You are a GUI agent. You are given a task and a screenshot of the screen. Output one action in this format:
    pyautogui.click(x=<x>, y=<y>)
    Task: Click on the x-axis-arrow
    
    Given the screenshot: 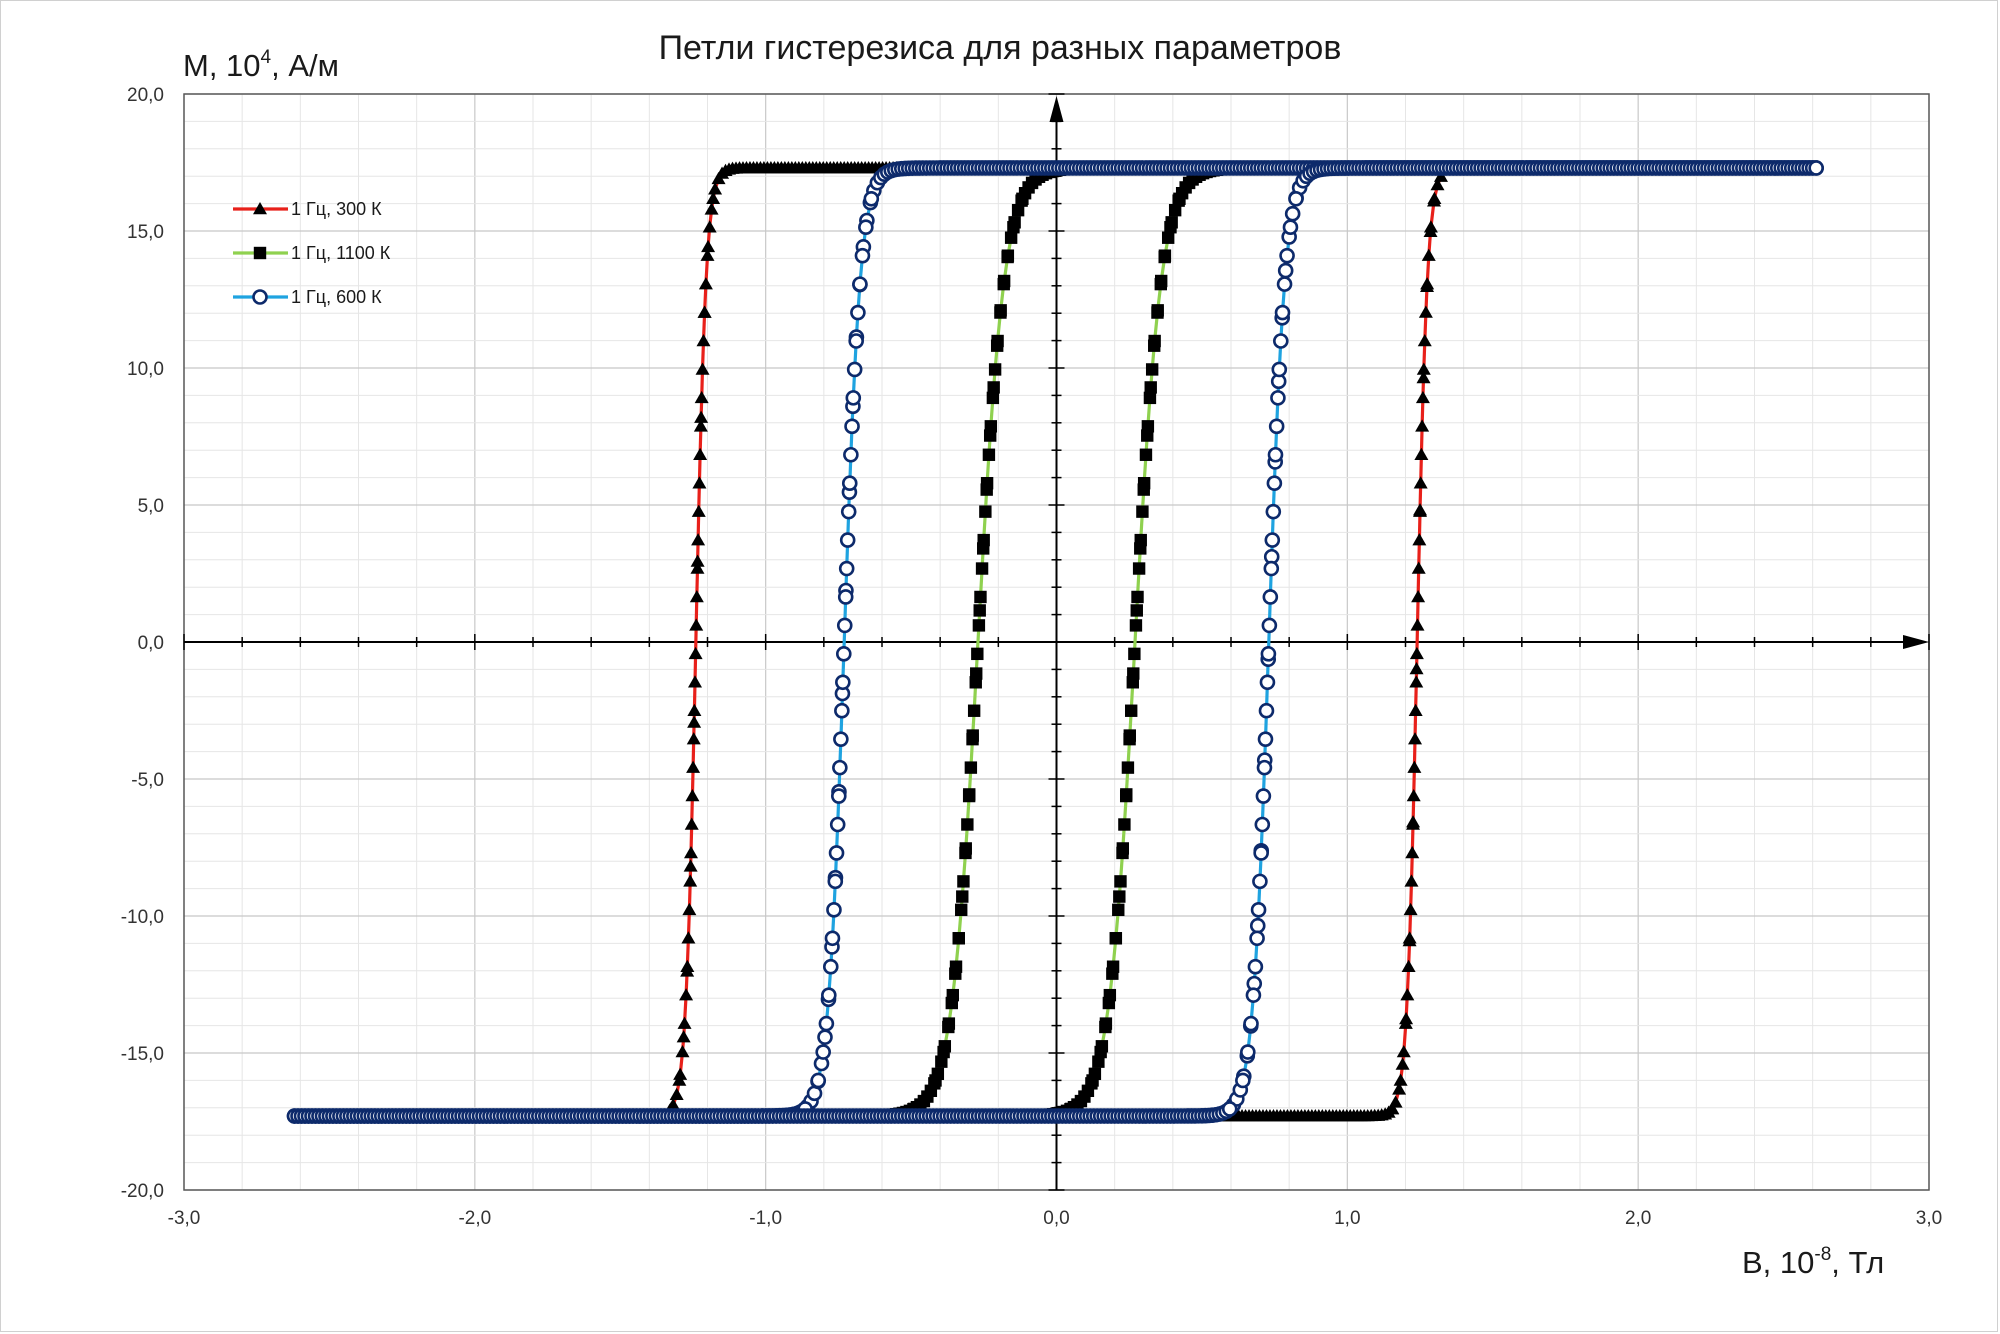 What is the action you would take?
    pyautogui.click(x=1916, y=642)
    